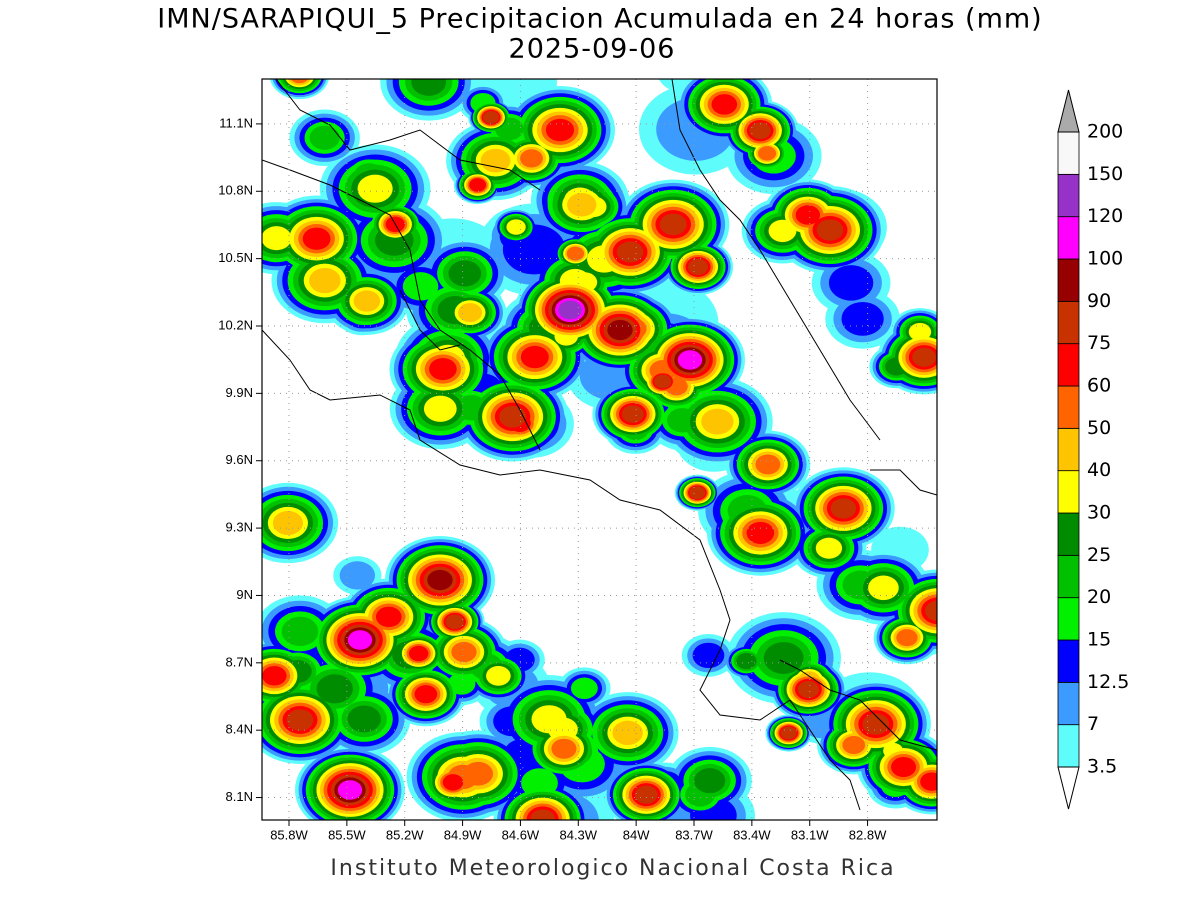 The image size is (1200, 904). I want to click on lat-tick-label: 9N, so click(244, 594).